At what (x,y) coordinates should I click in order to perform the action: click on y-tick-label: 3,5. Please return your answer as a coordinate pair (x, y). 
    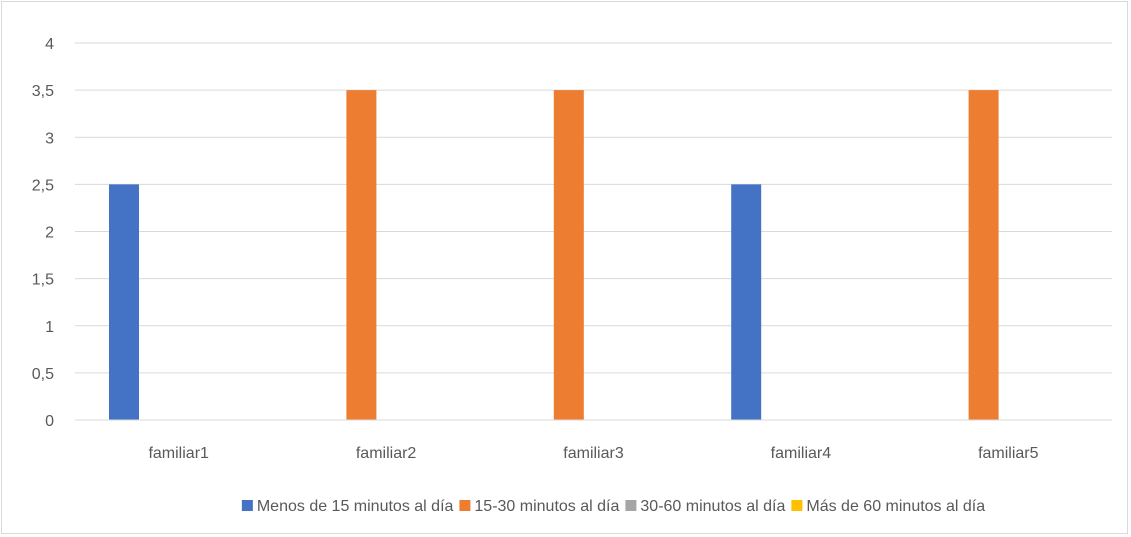
    Looking at the image, I should click on (43, 91).